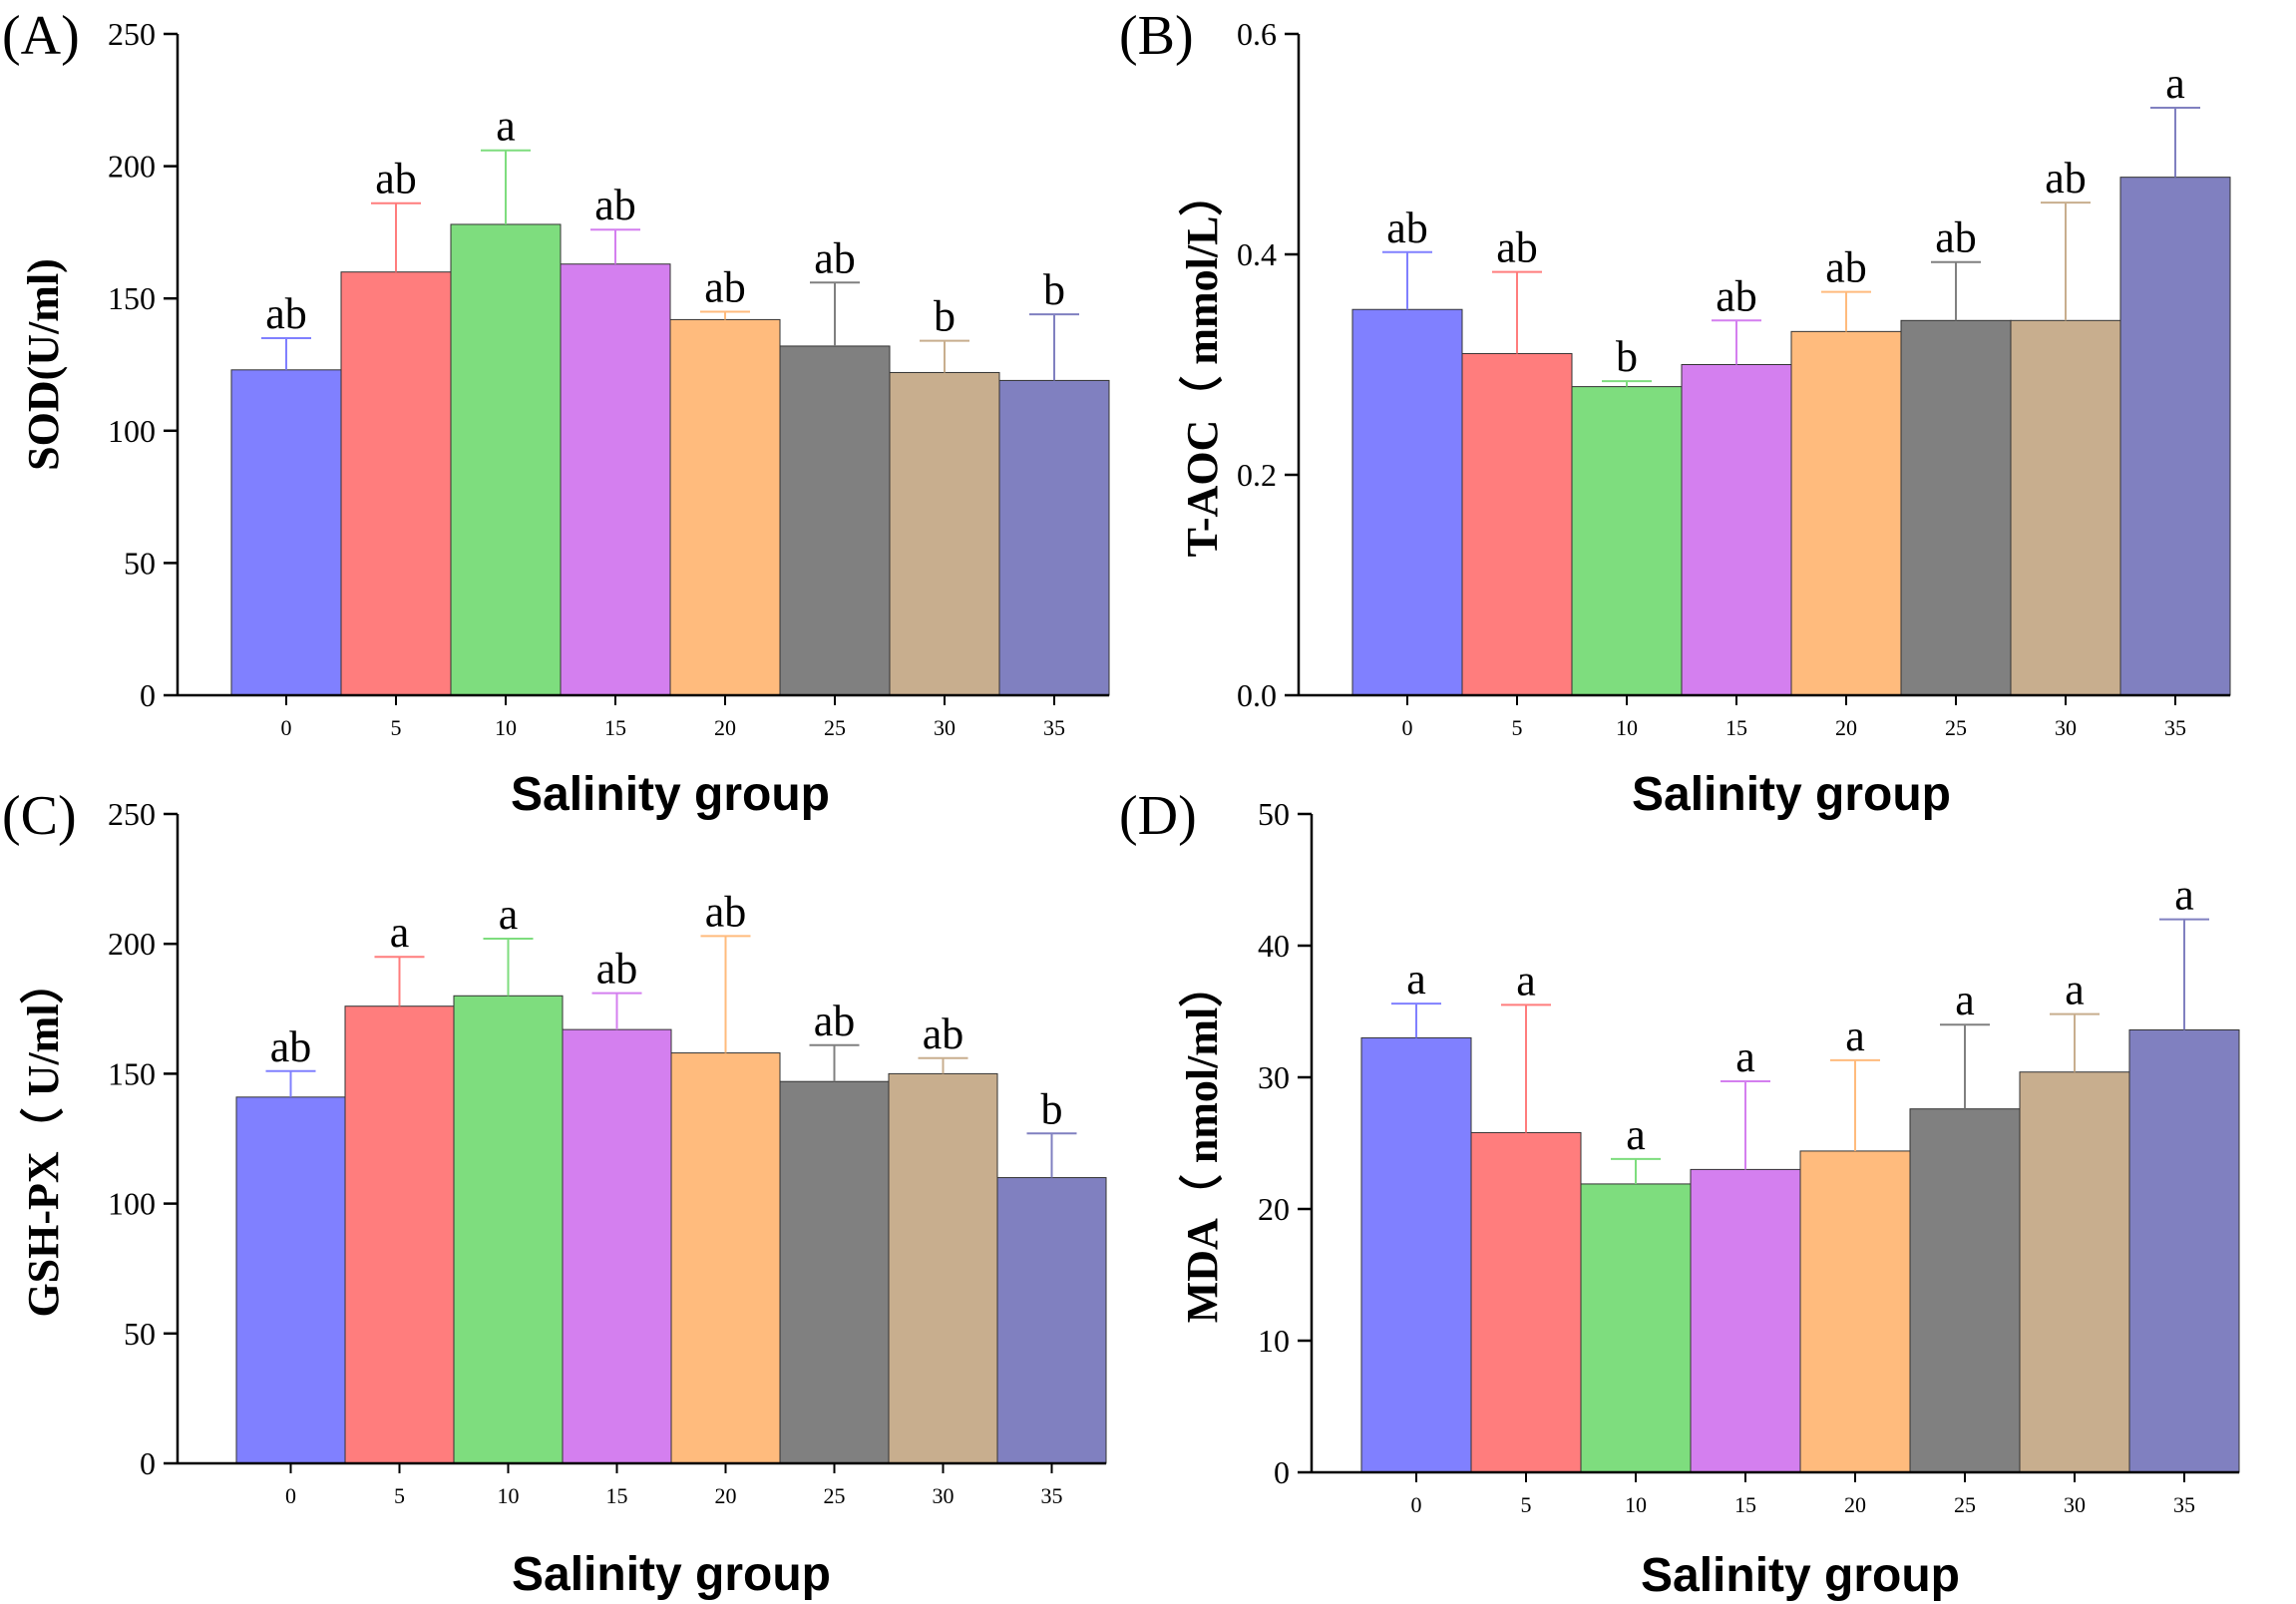 The height and width of the screenshot is (1604, 2296). What do you see at coordinates (1274, 1209) in the screenshot?
I see `y-tick-label: 20` at bounding box center [1274, 1209].